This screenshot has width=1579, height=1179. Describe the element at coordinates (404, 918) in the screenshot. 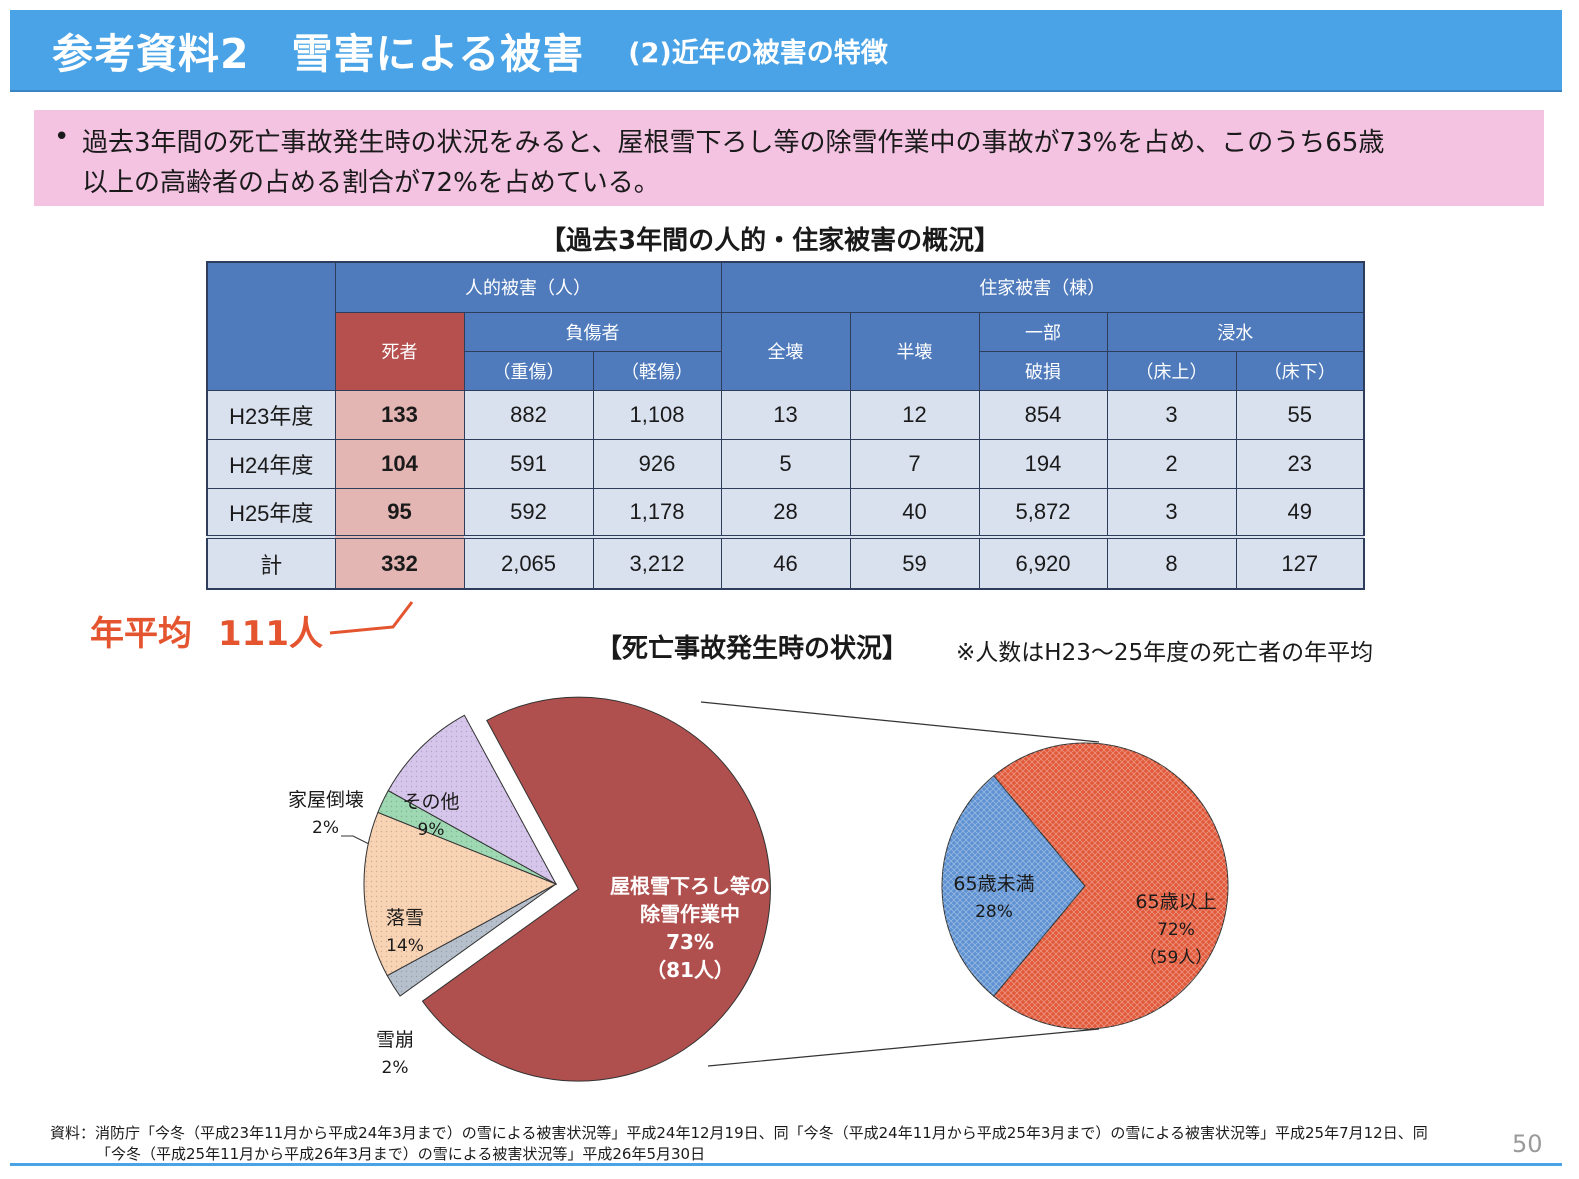

I see `label-falling-snow-name: 落雪` at that location.